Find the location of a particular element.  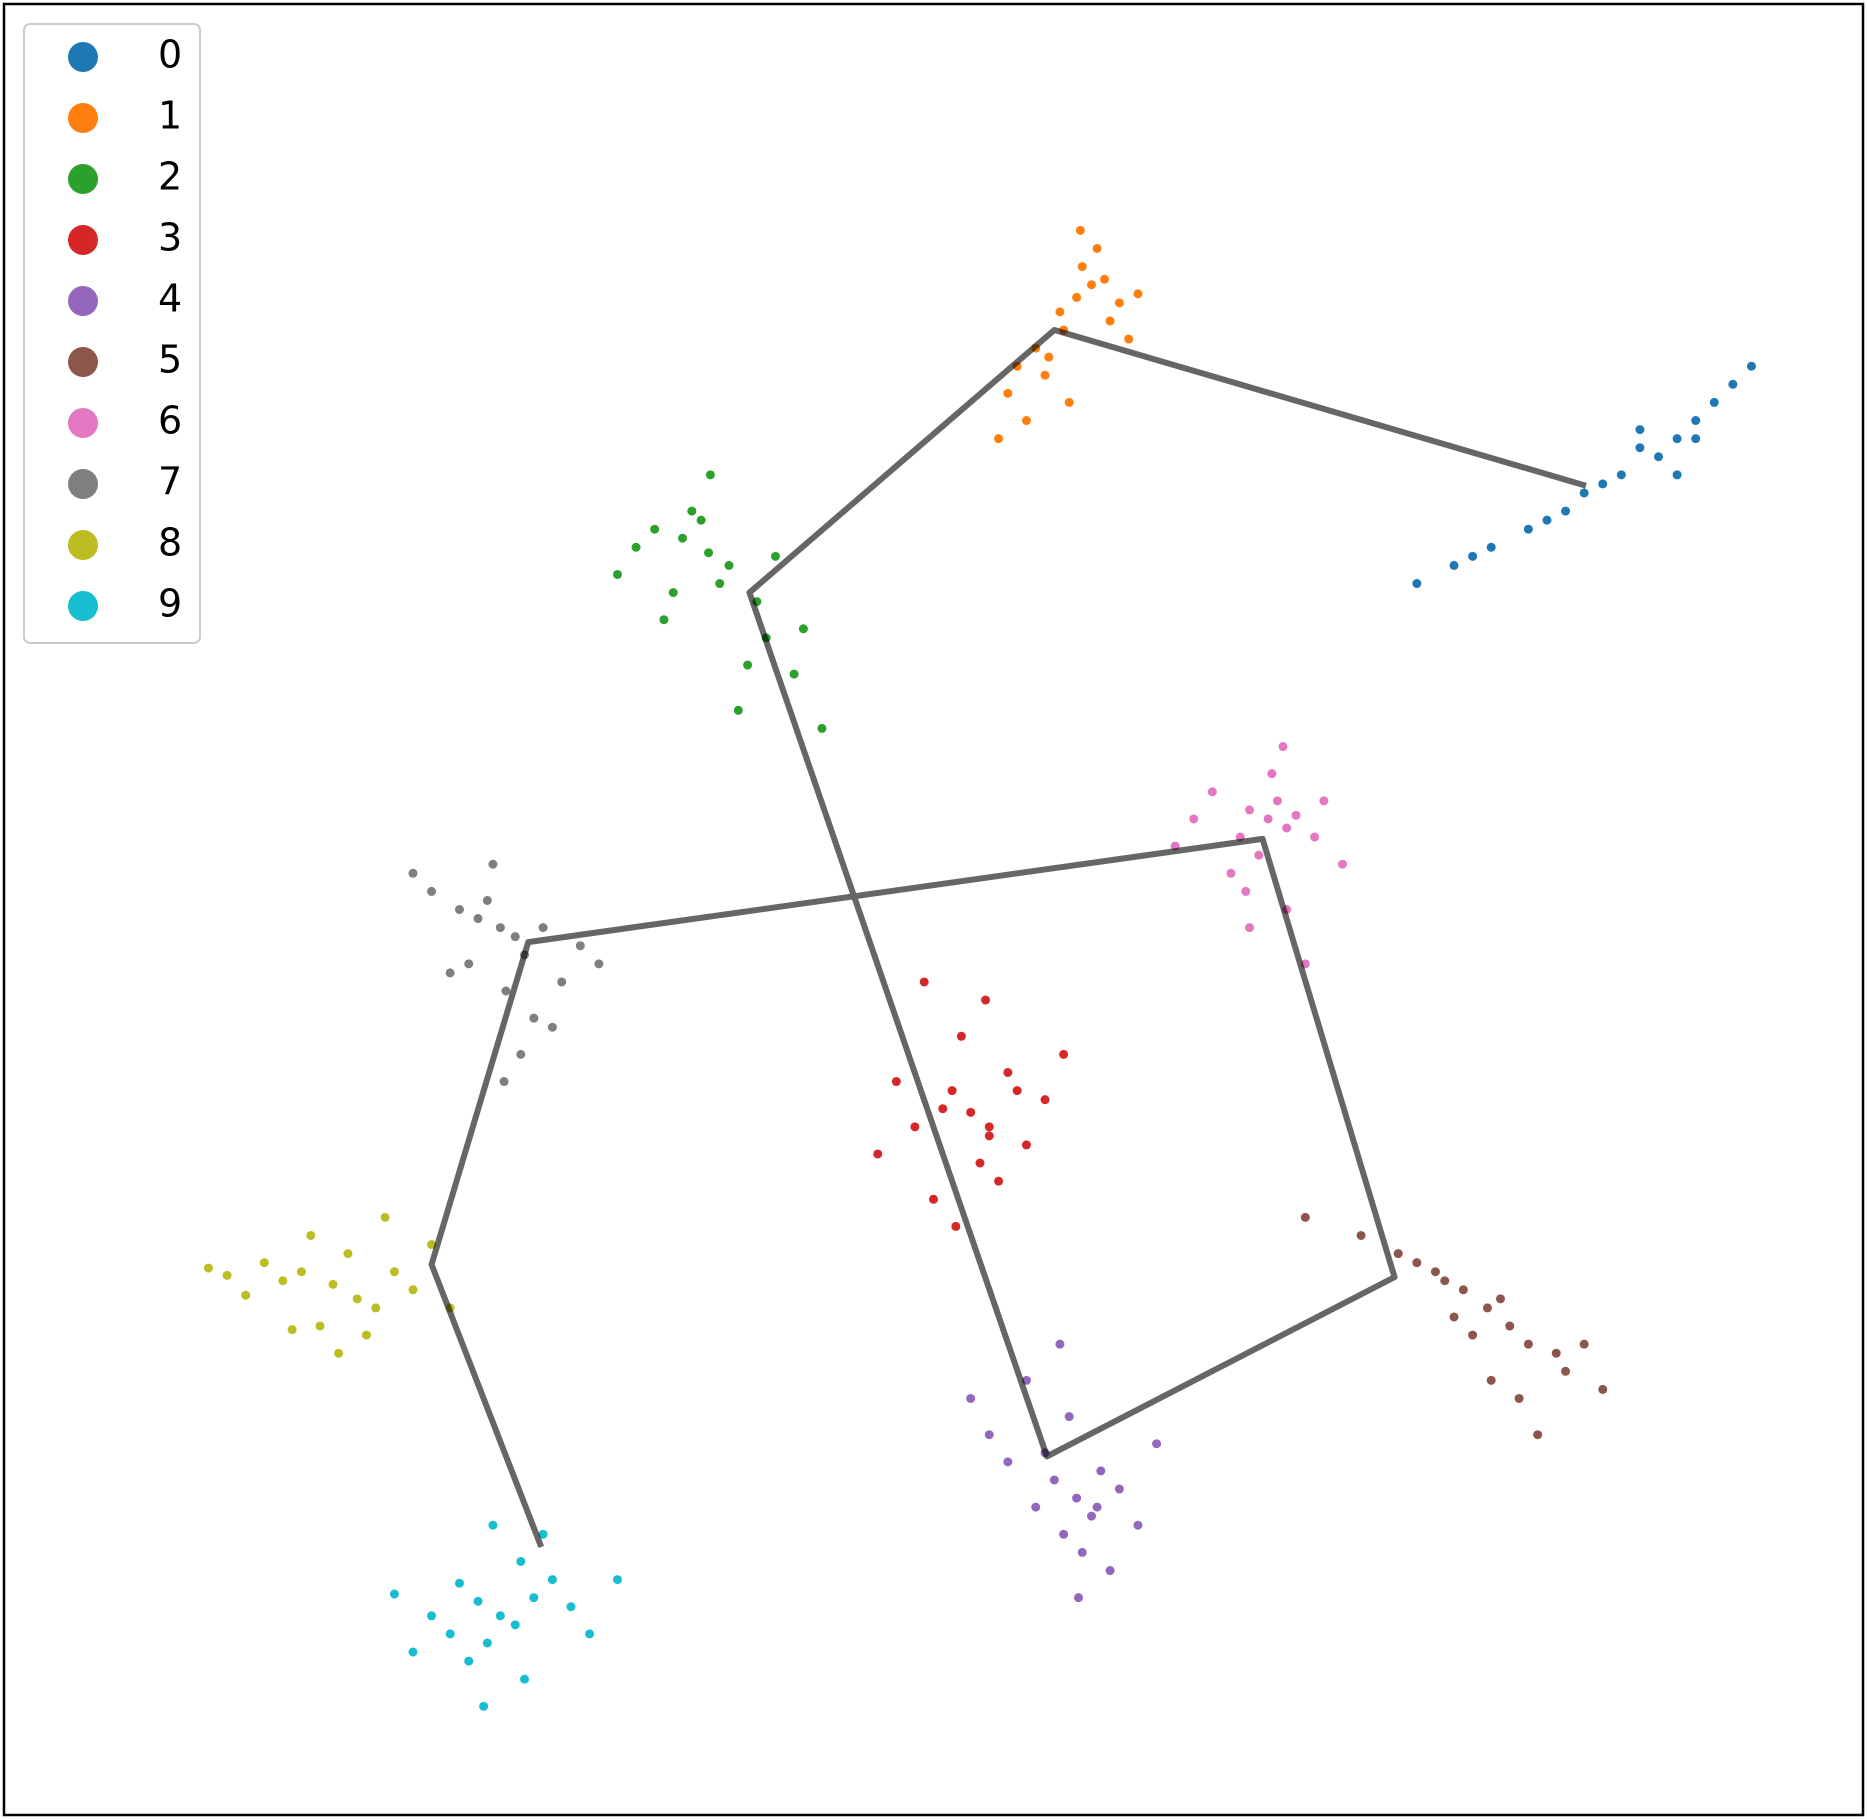

legend-label: 8 is located at coordinates (170, 543).